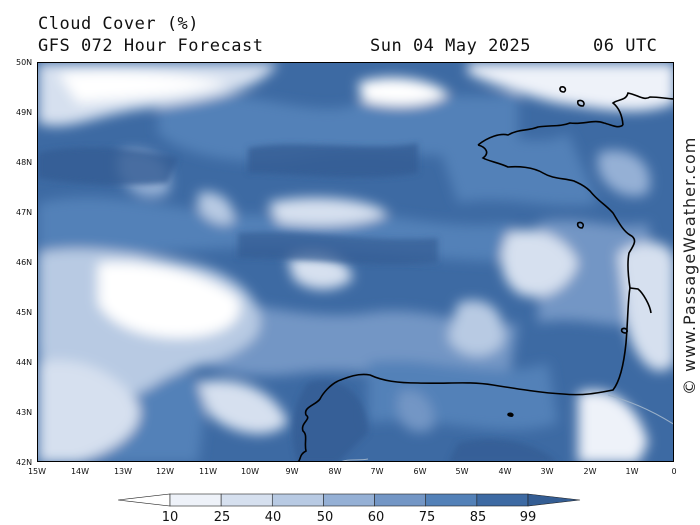  I want to click on biscay-island, so click(580, 225).